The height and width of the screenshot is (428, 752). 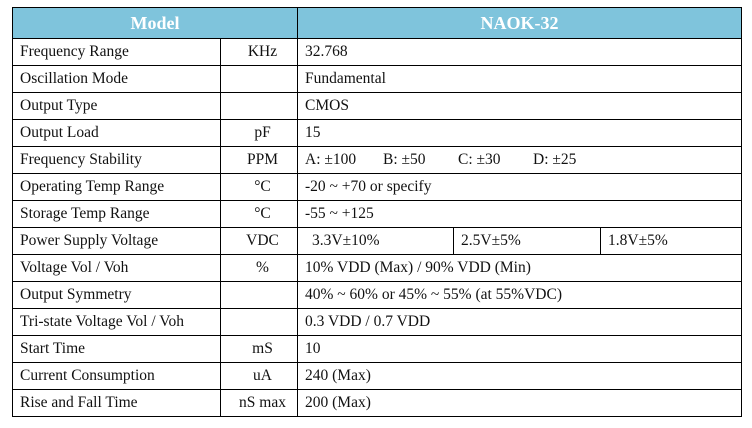 What do you see at coordinates (116, 268) in the screenshot?
I see `param-label: Voltage Vol / Voh` at bounding box center [116, 268].